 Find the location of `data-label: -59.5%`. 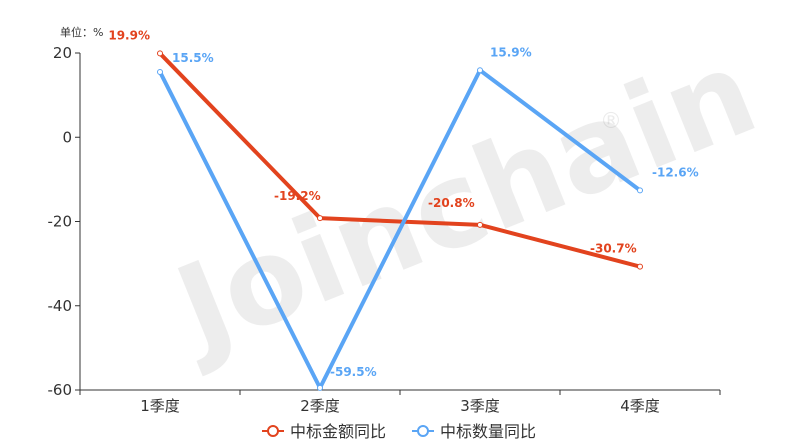

data-label: -59.5% is located at coordinates (353, 372).